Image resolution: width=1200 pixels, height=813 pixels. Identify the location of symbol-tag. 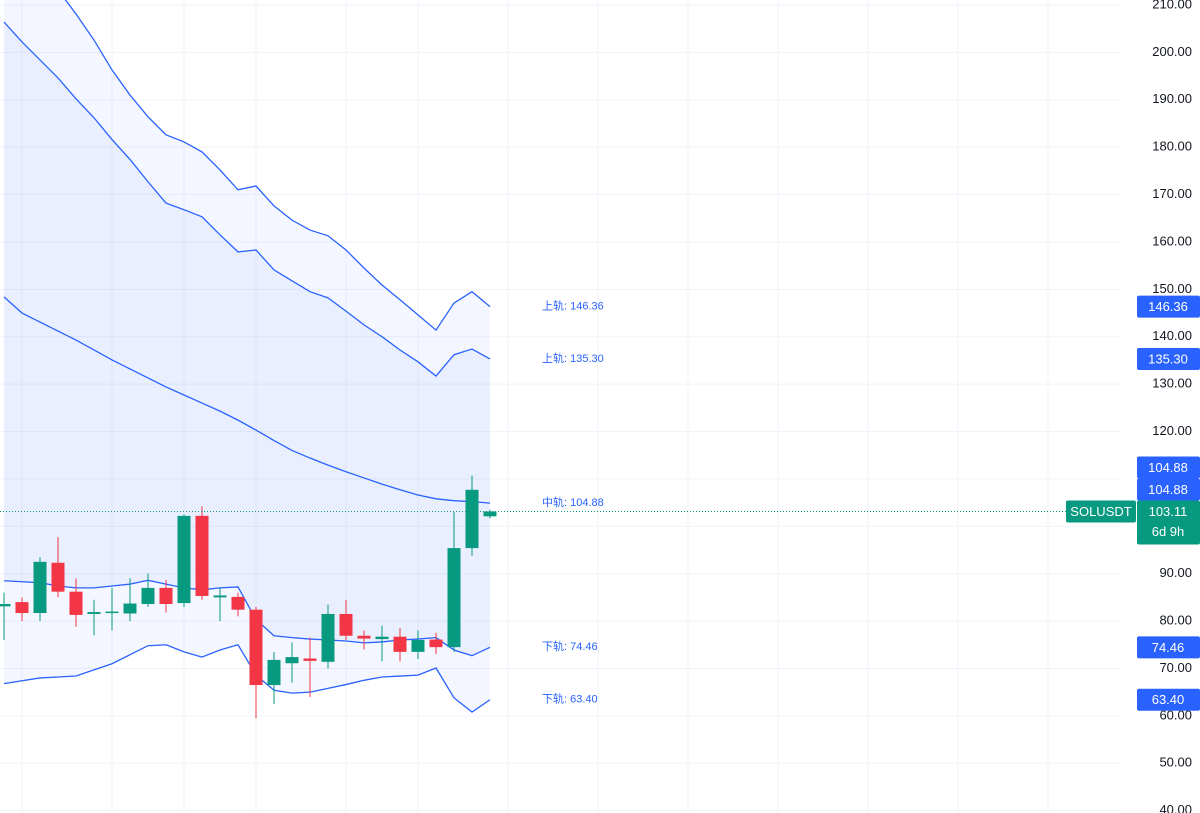
(1101, 511).